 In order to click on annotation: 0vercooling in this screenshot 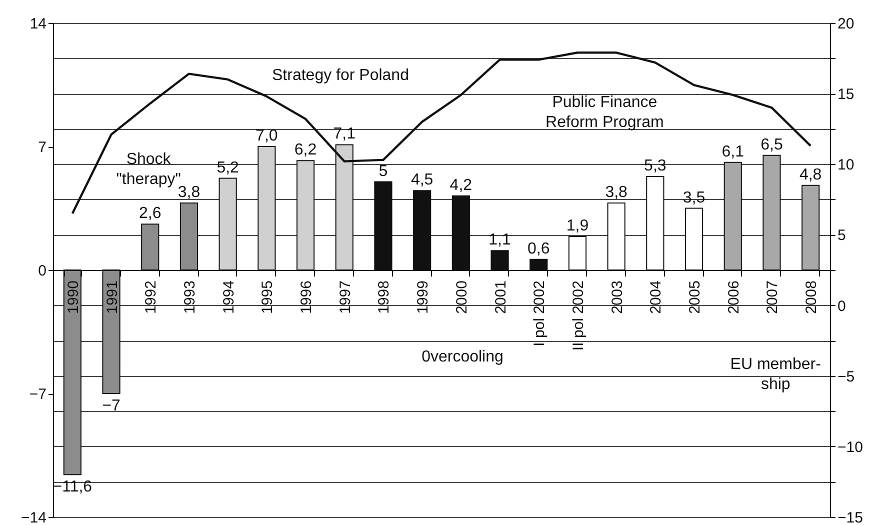, I will do `click(463, 357)`.